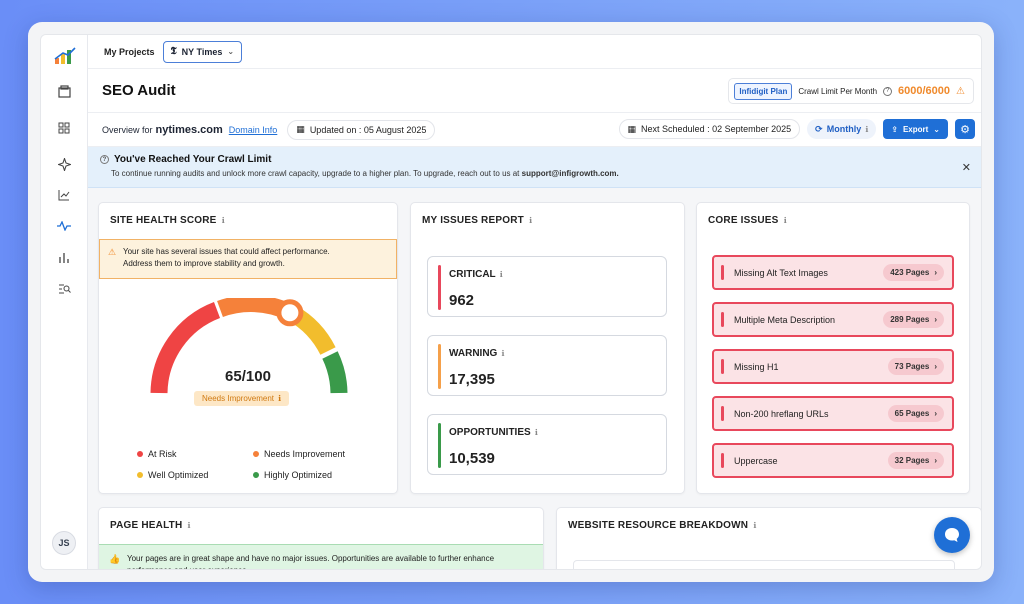 This screenshot has height=604, width=1024. Describe the element at coordinates (819, 128) in the screenshot. I see `refresh-icon: ⟳` at that location.